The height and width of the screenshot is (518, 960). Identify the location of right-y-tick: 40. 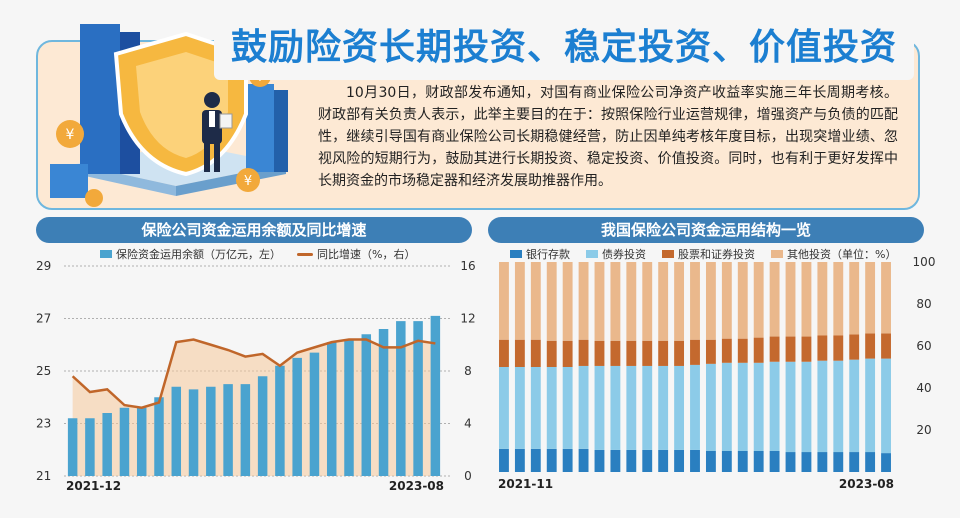
(923, 388).